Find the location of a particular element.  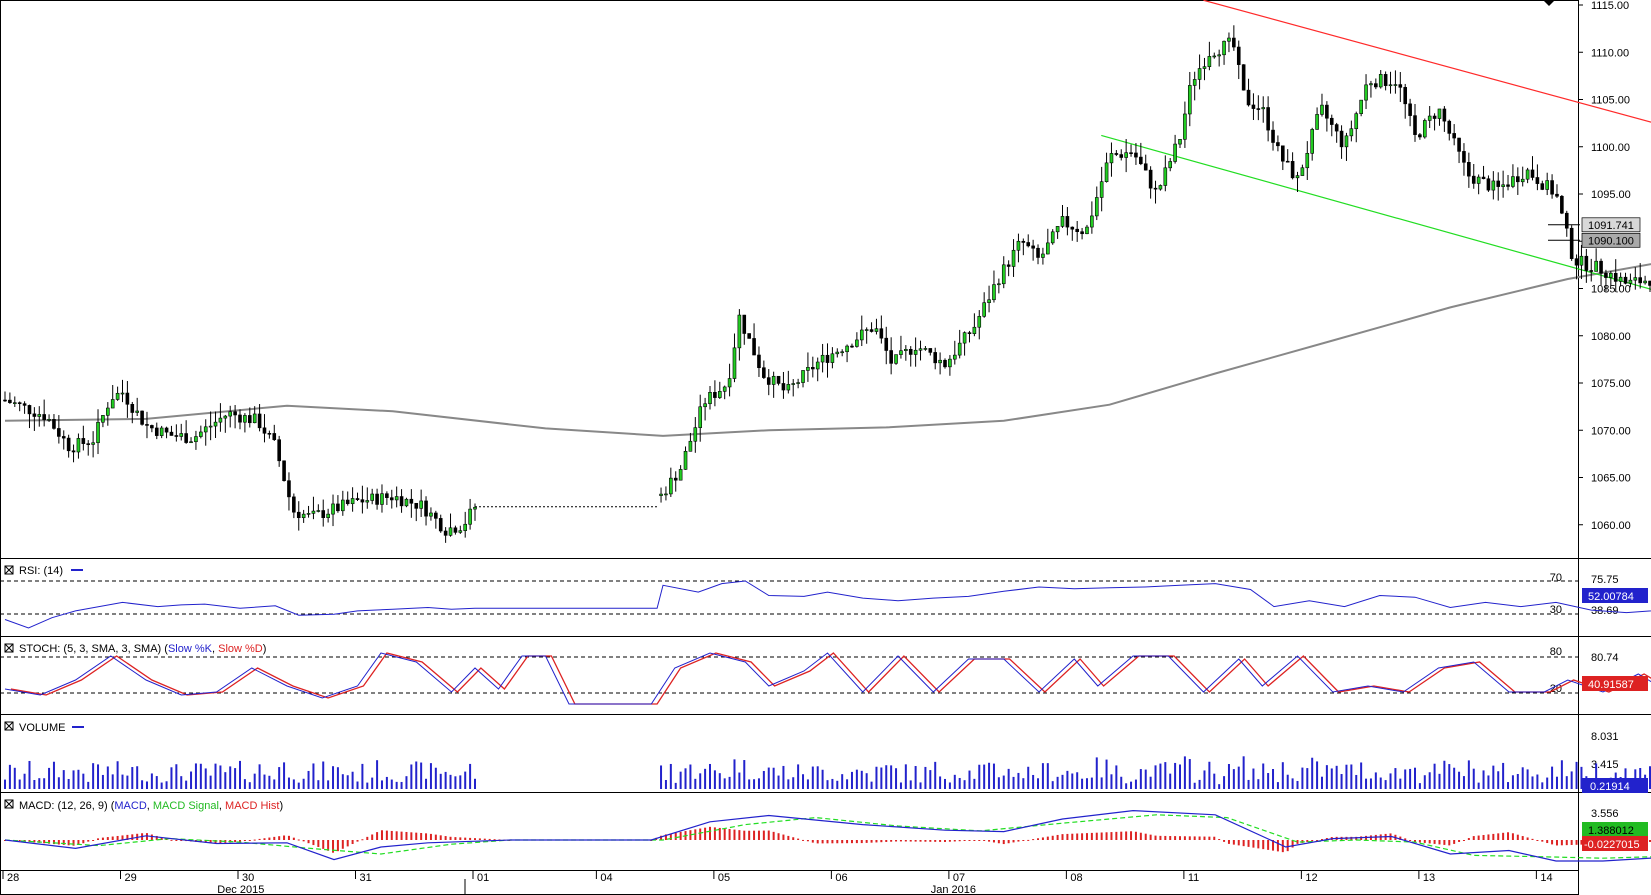

stoch-scale-top: 80.74 is located at coordinates (1605, 658).